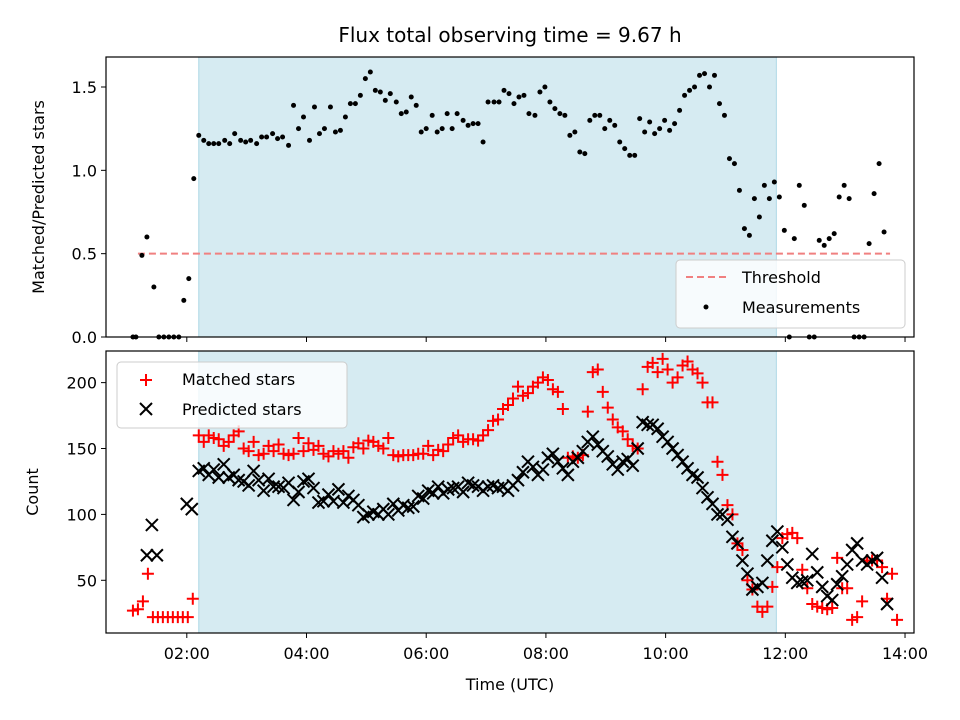 This screenshot has width=960, height=720. What do you see at coordinates (81, 514) in the screenshot?
I see `y-tick-label: 100` at bounding box center [81, 514].